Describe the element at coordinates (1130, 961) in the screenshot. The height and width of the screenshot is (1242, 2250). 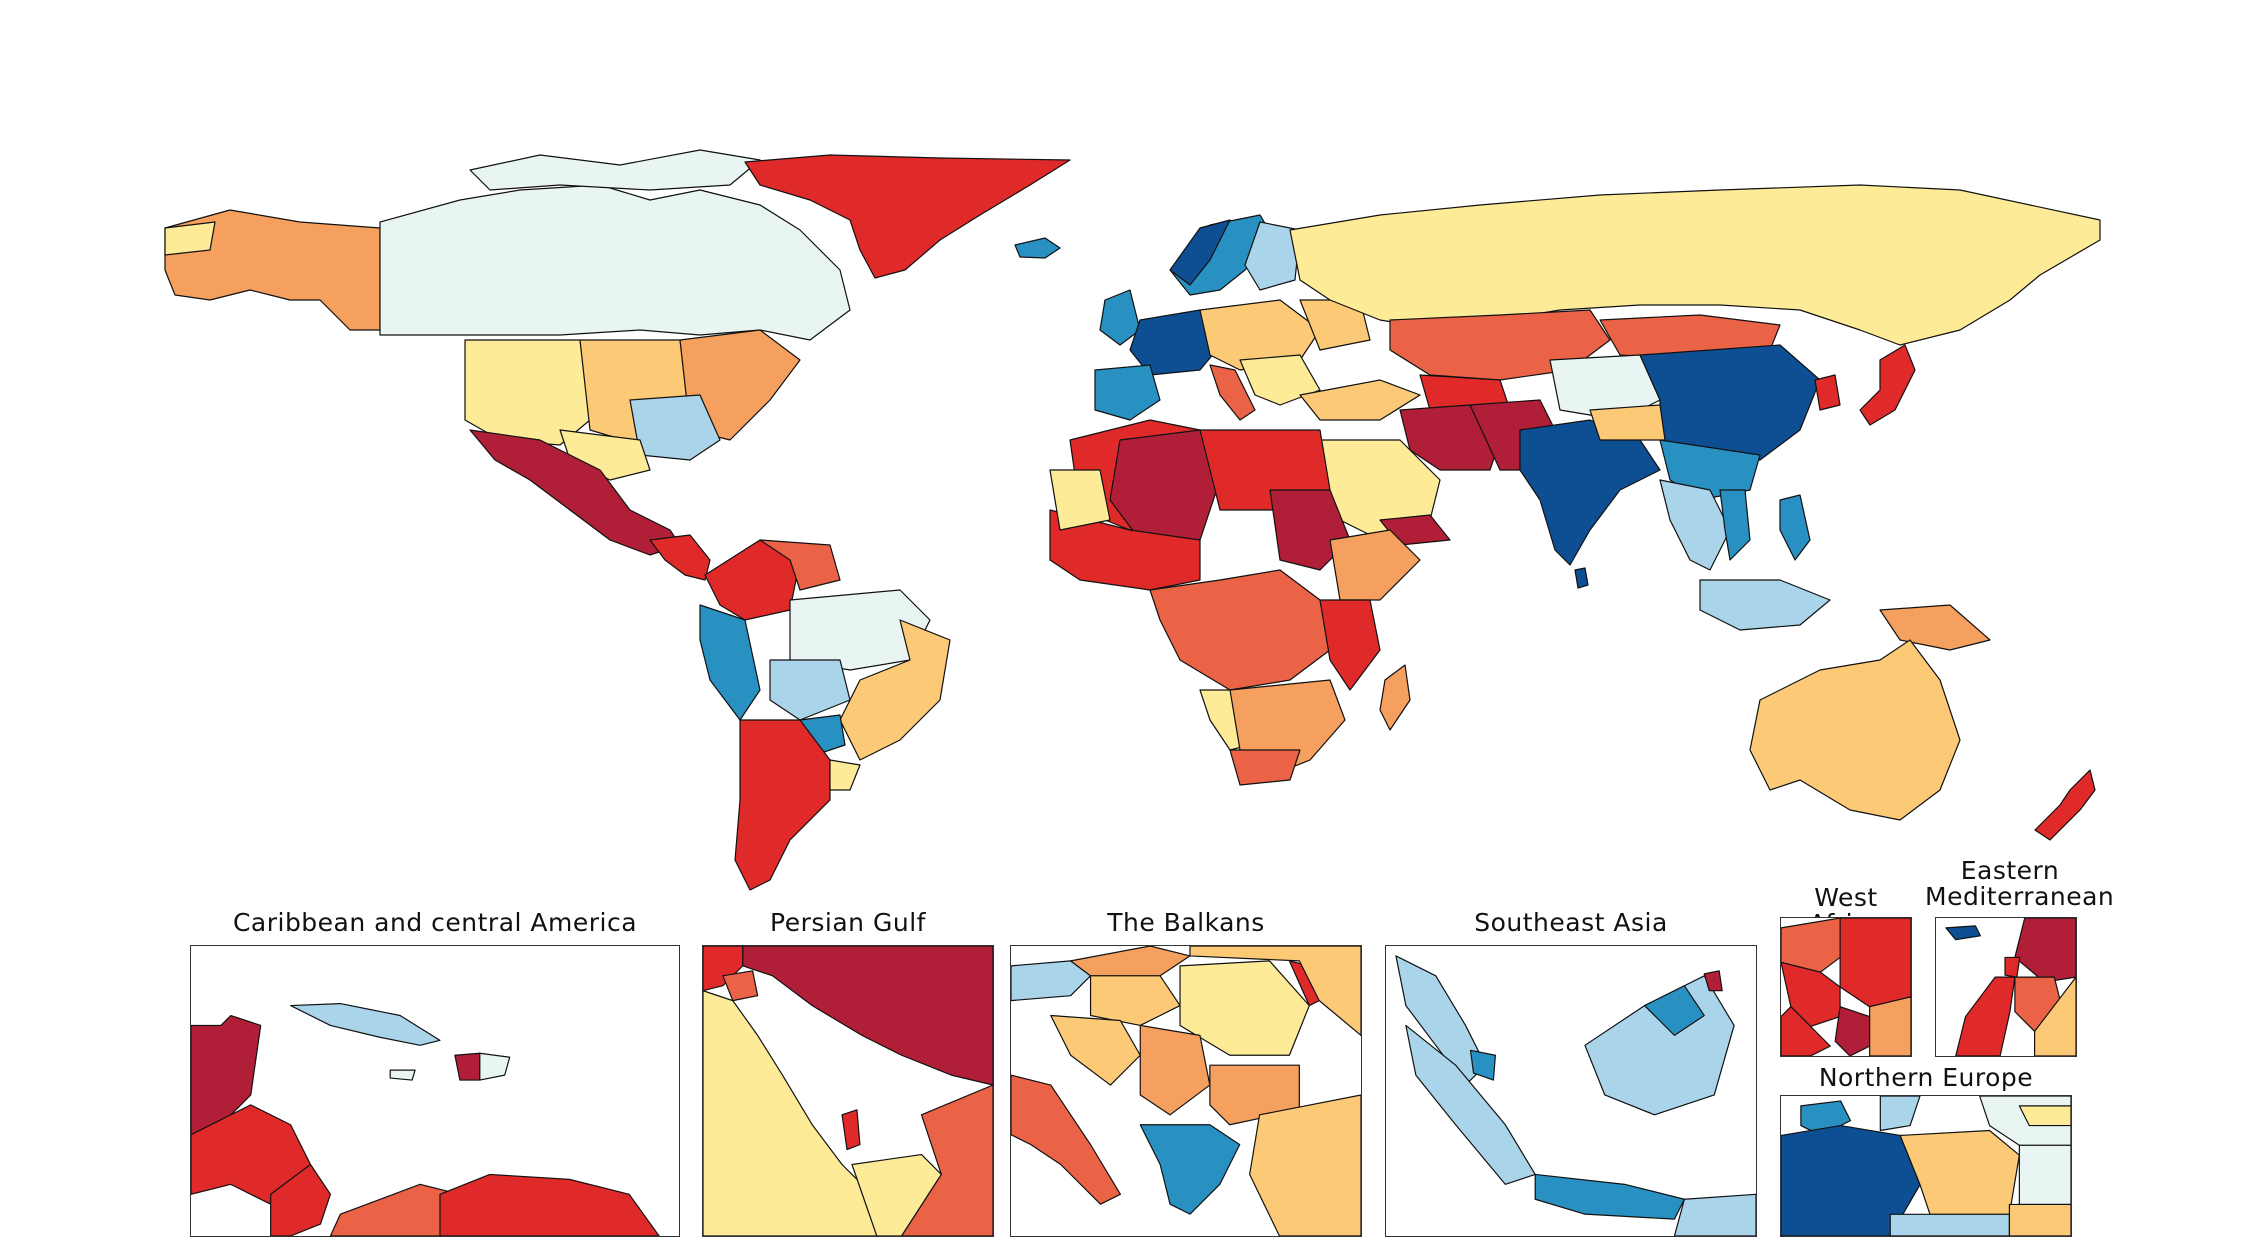
I see `region-slovakia-inset` at that location.